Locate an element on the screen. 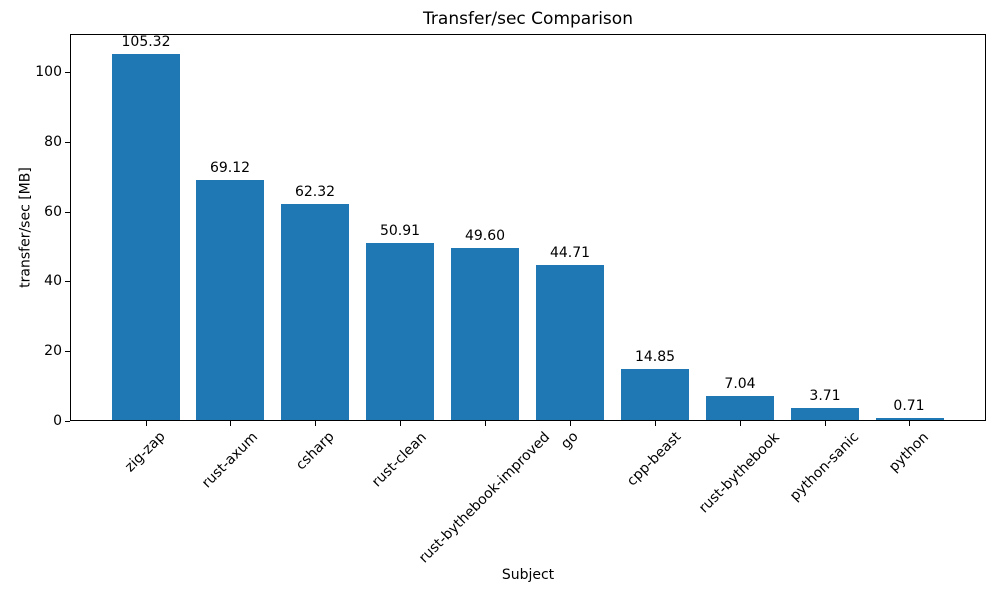 The image size is (1000, 600). x-tick-label: rust-bythebook is located at coordinates (739, 473).